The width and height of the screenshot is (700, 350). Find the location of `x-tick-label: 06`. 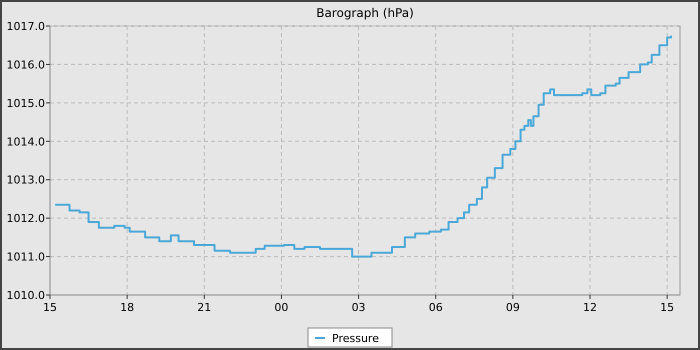

x-tick-label: 06 is located at coordinates (435, 307).